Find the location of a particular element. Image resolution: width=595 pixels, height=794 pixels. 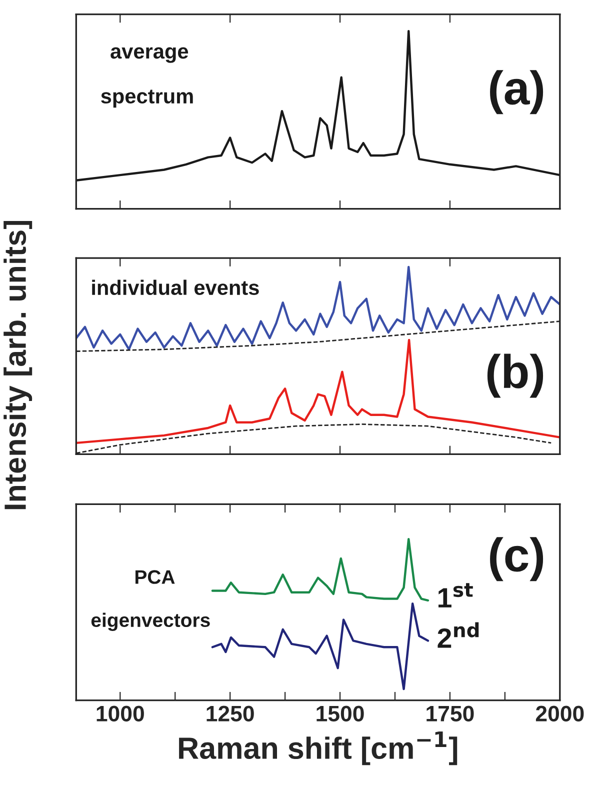

x-tick-label: 1500 is located at coordinates (340, 714).